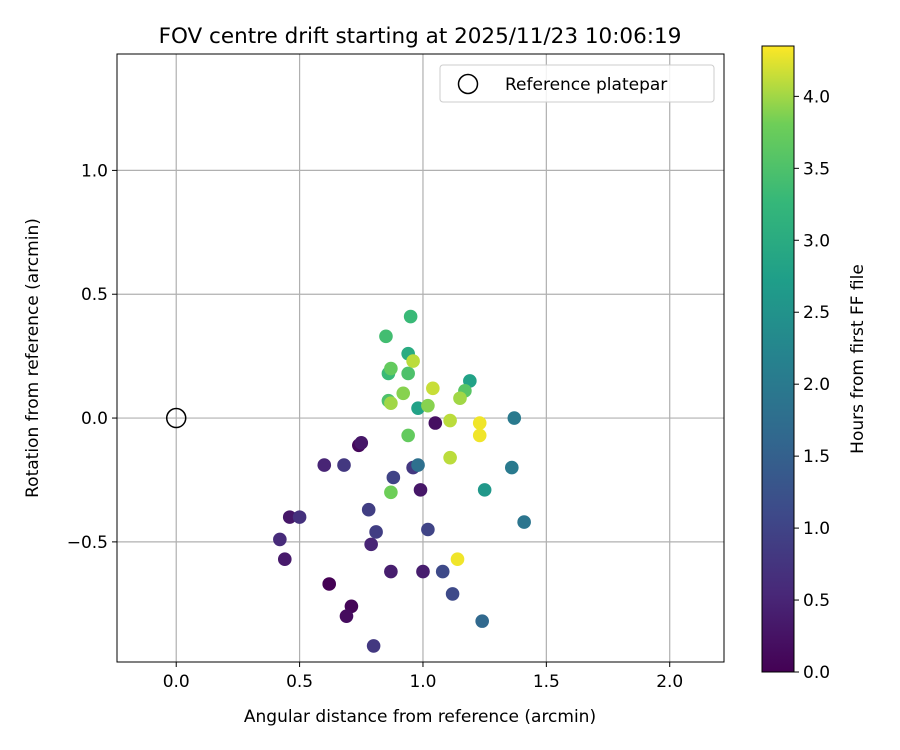  What do you see at coordinates (94, 419) in the screenshot?
I see `y-tick-label: 0.0` at bounding box center [94, 419].